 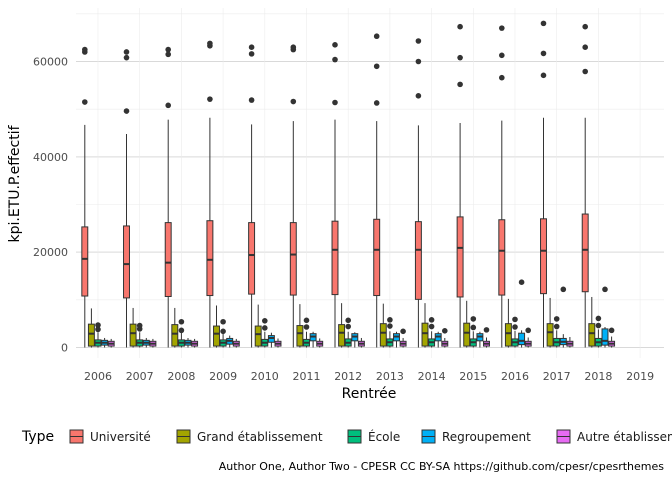 I want to click on x-axis-title: Rentrée, so click(x=369, y=394).